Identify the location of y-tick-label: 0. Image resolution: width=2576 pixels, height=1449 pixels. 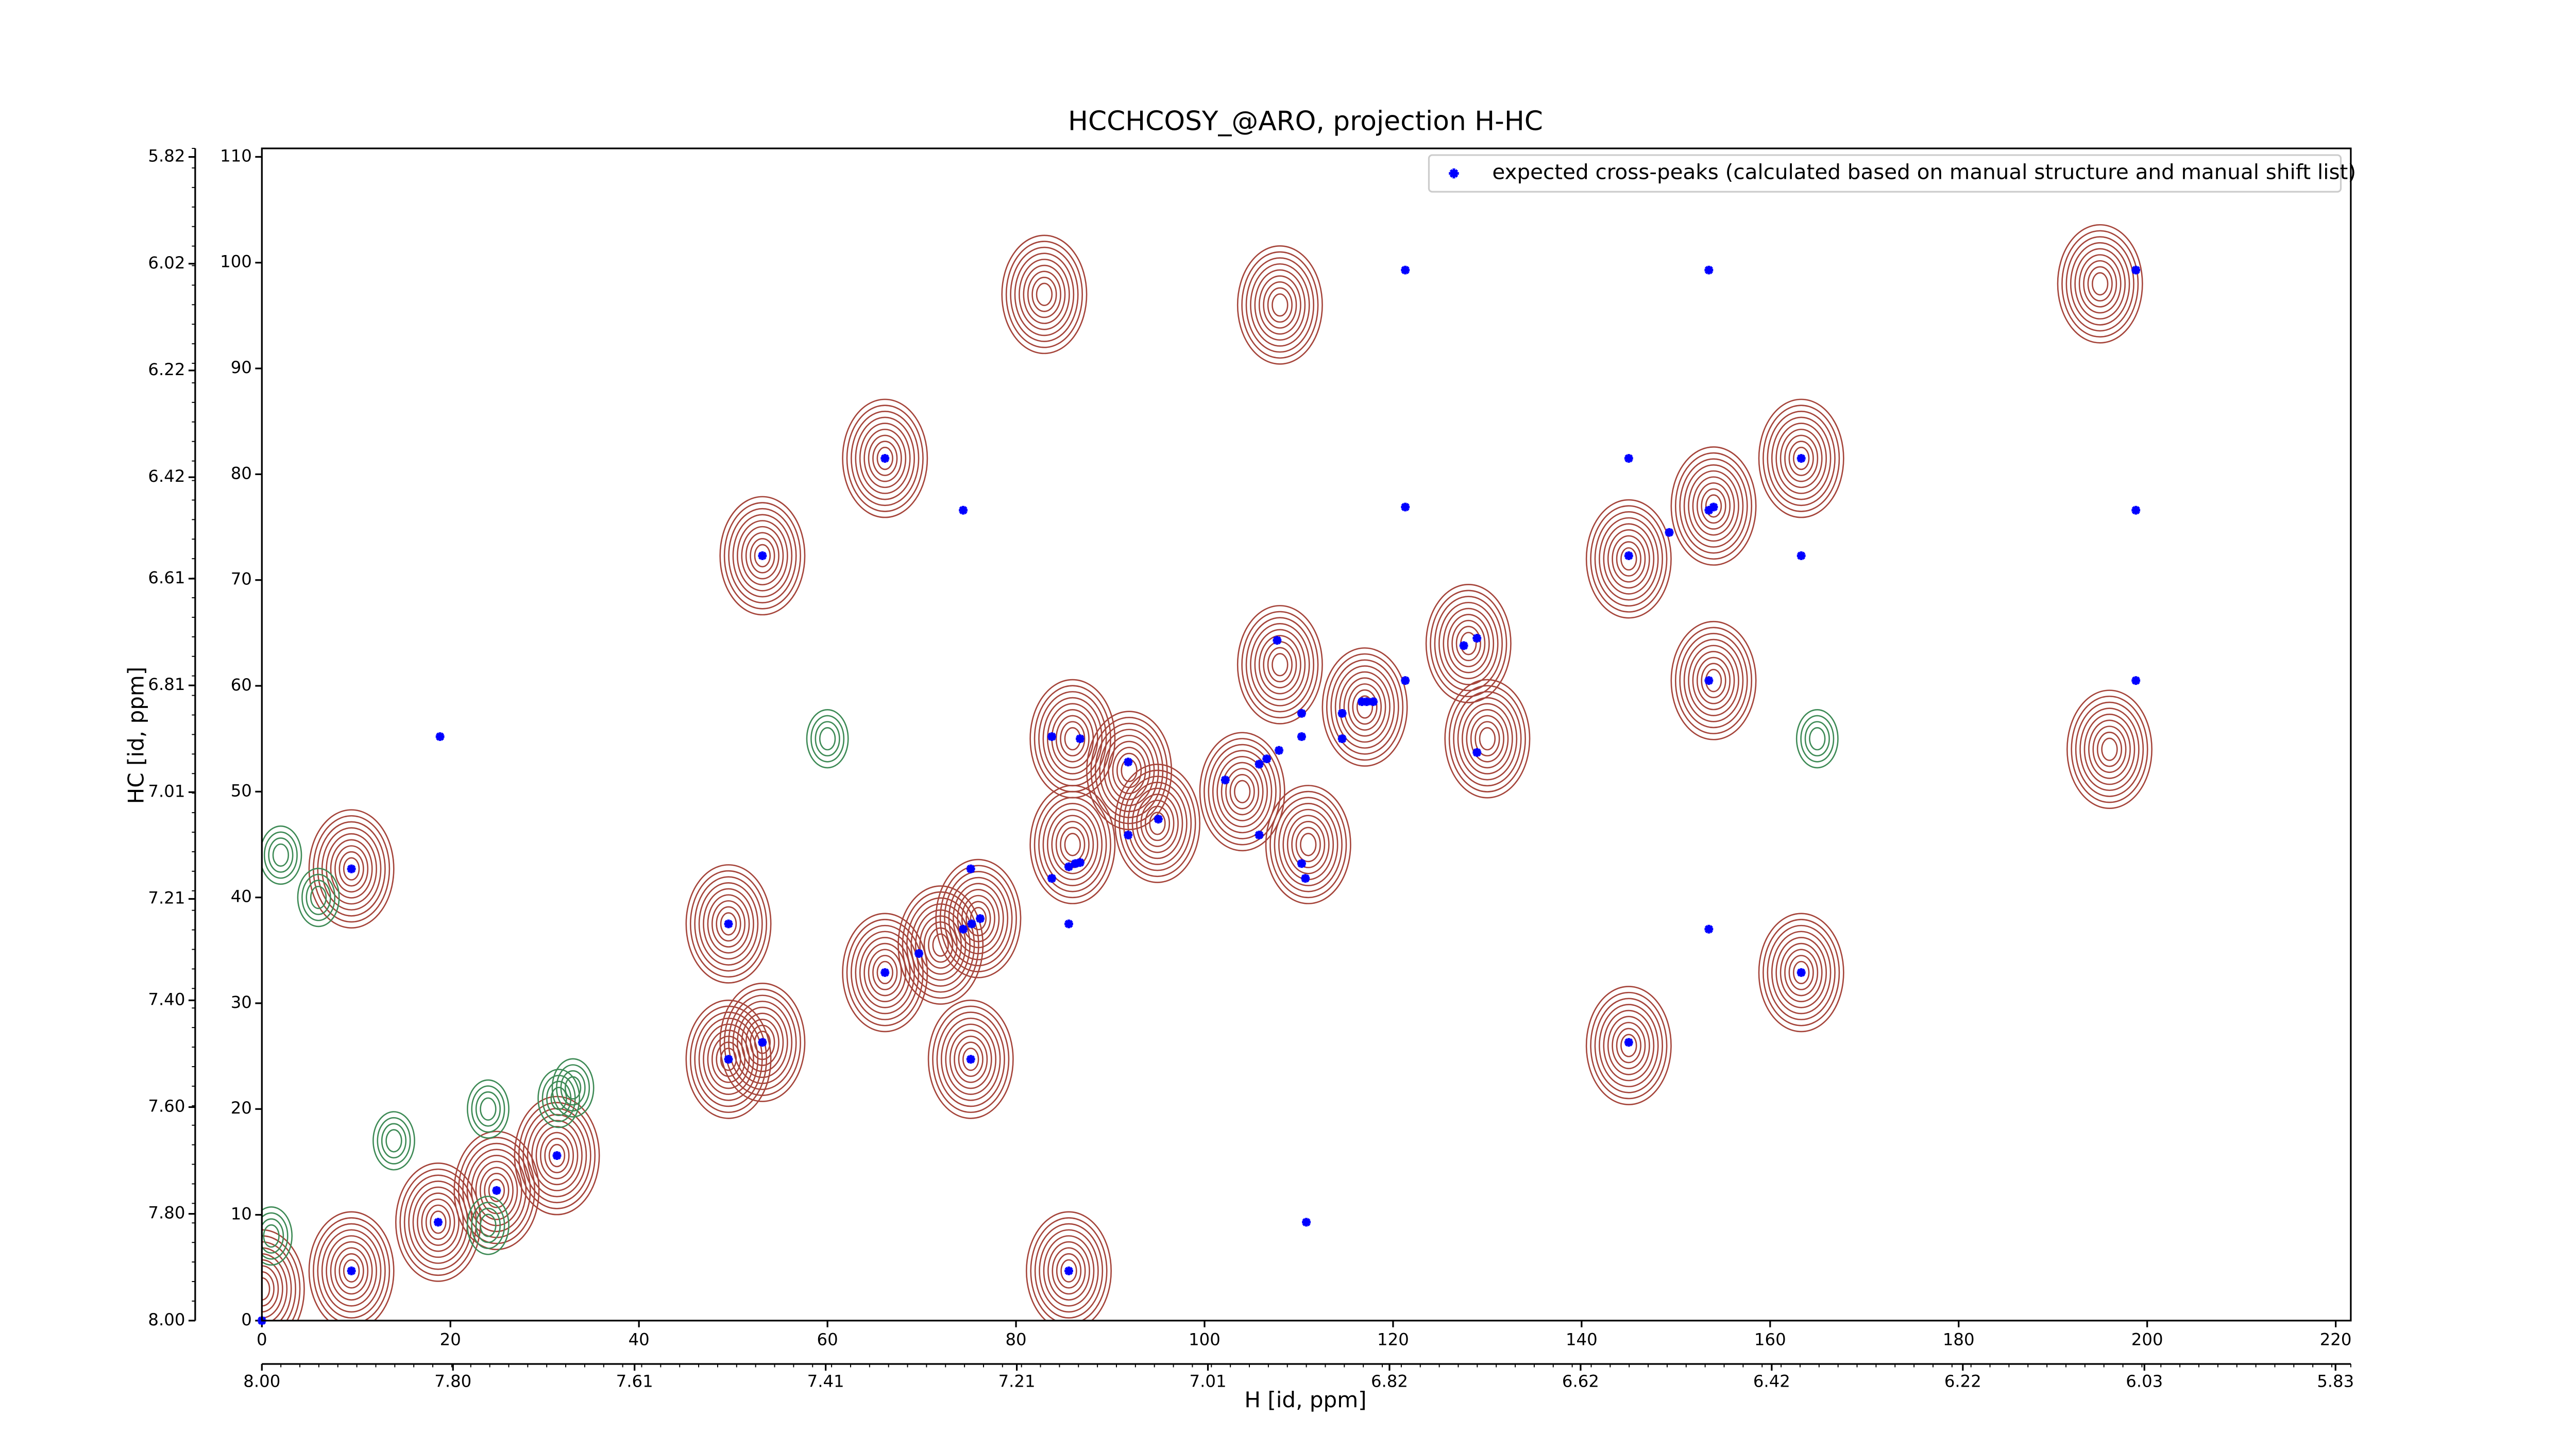
(246, 1319).